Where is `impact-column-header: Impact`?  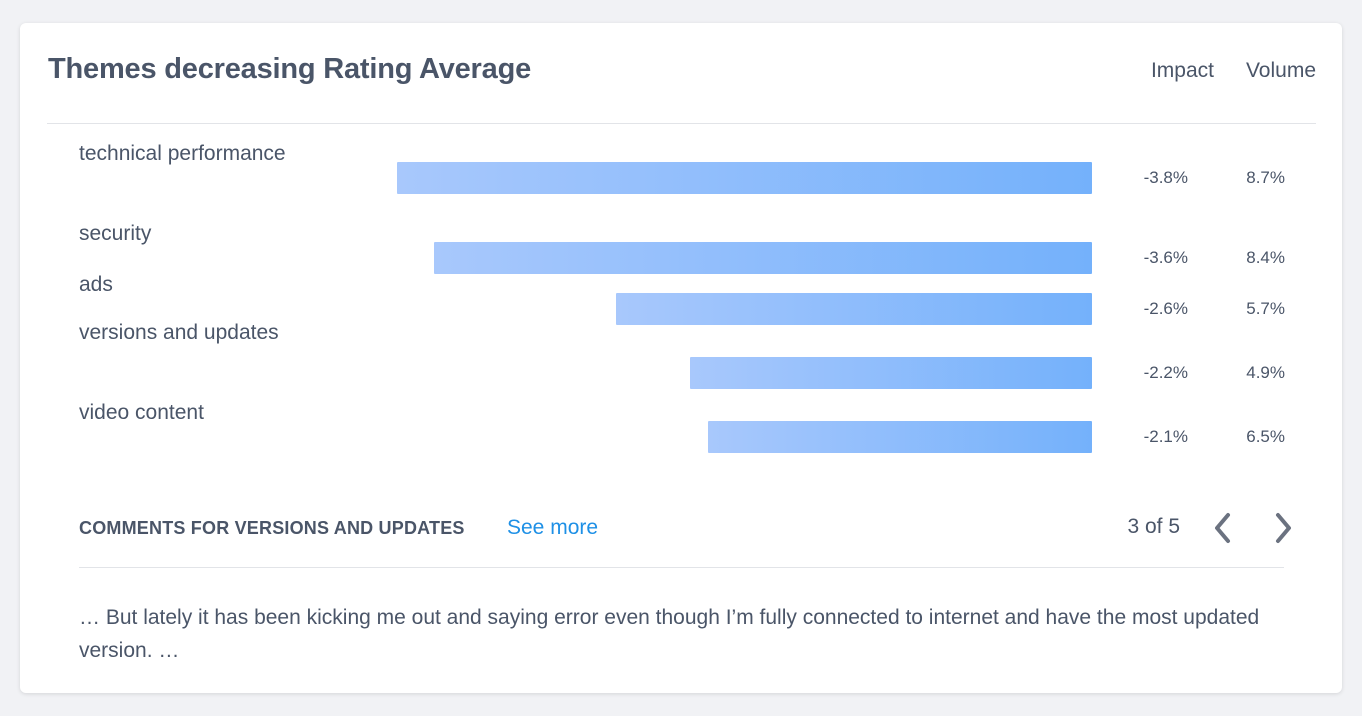 impact-column-header: Impact is located at coordinates (1182, 70).